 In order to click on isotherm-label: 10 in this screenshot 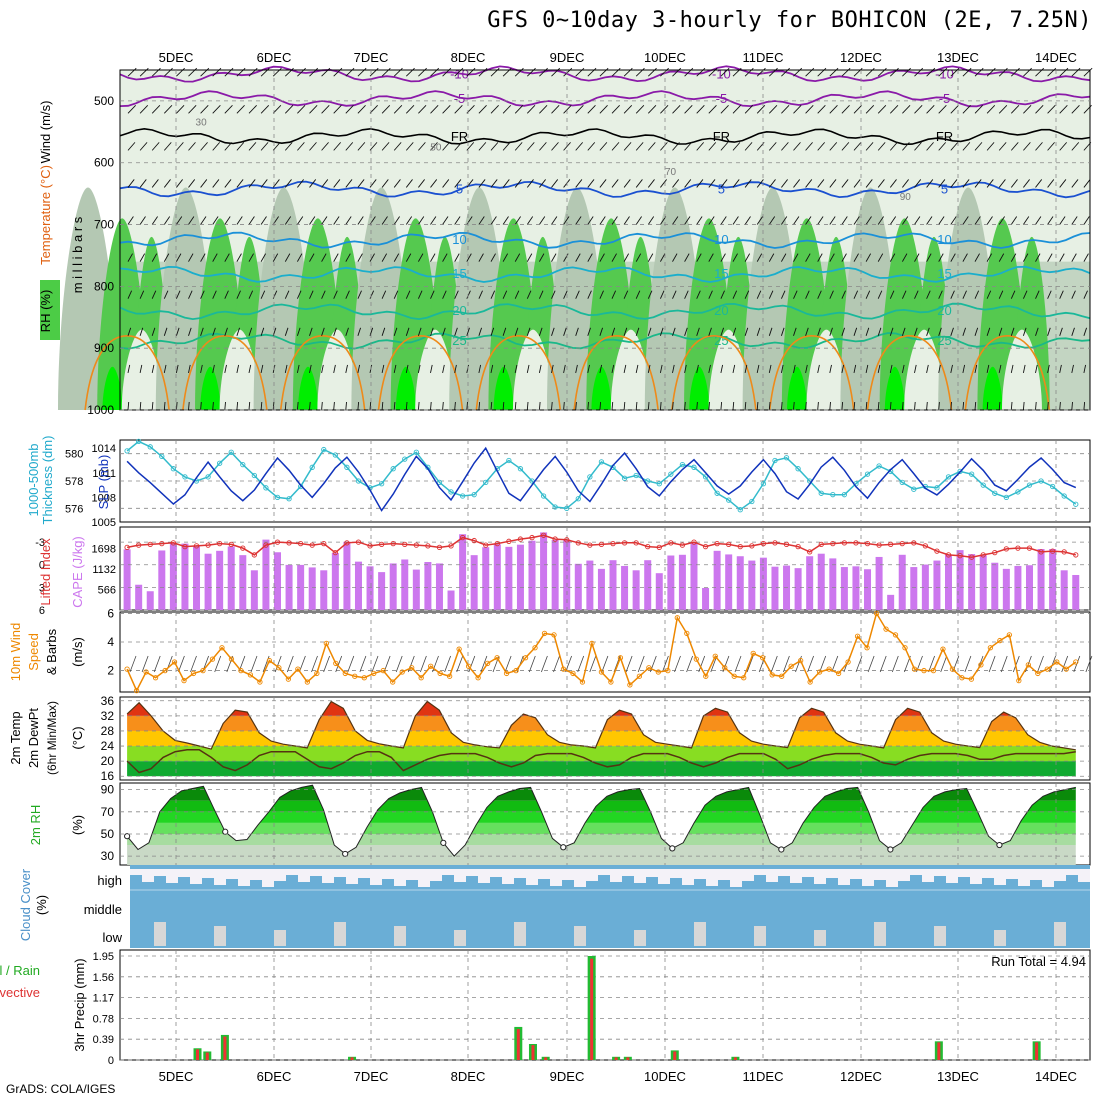, I will do `click(721, 239)`.